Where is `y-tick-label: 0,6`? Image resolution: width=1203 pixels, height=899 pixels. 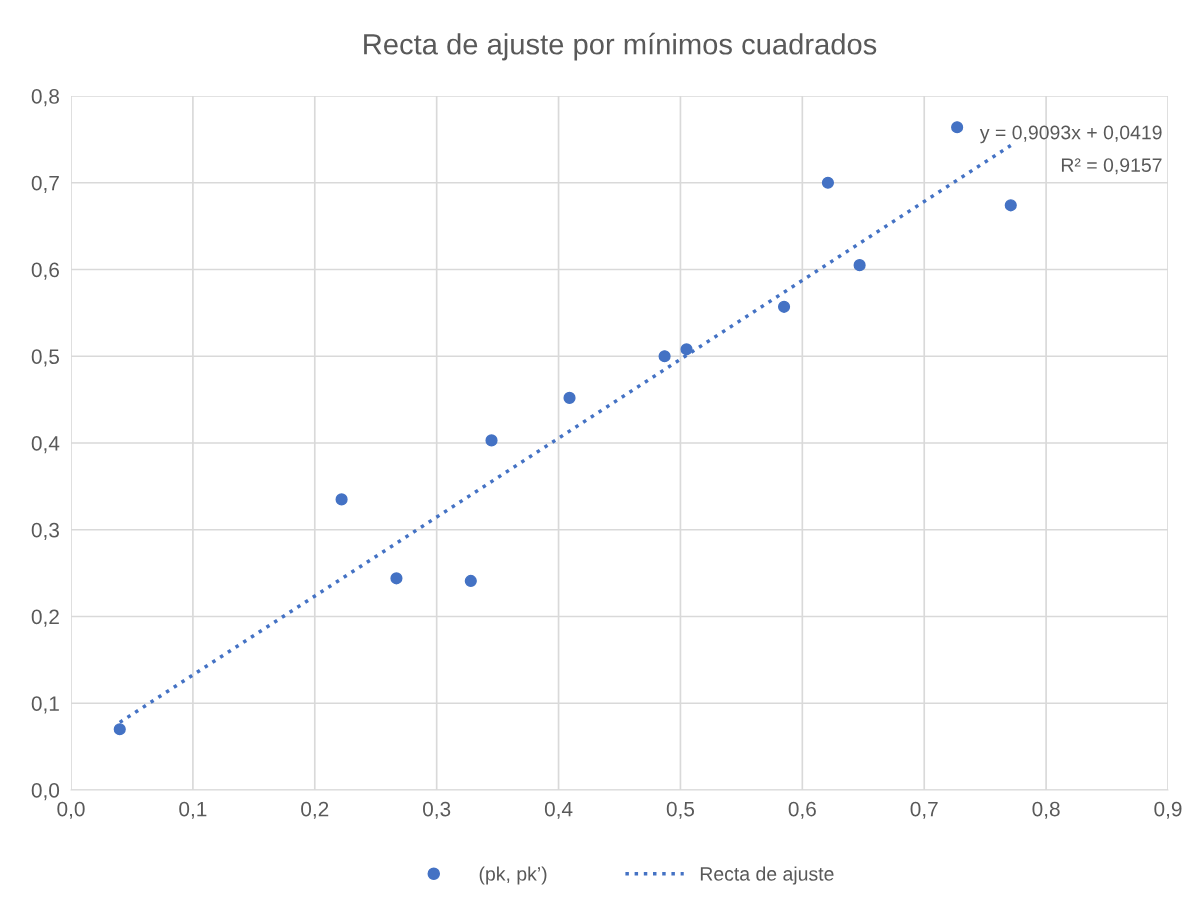 y-tick-label: 0,6 is located at coordinates (45, 271).